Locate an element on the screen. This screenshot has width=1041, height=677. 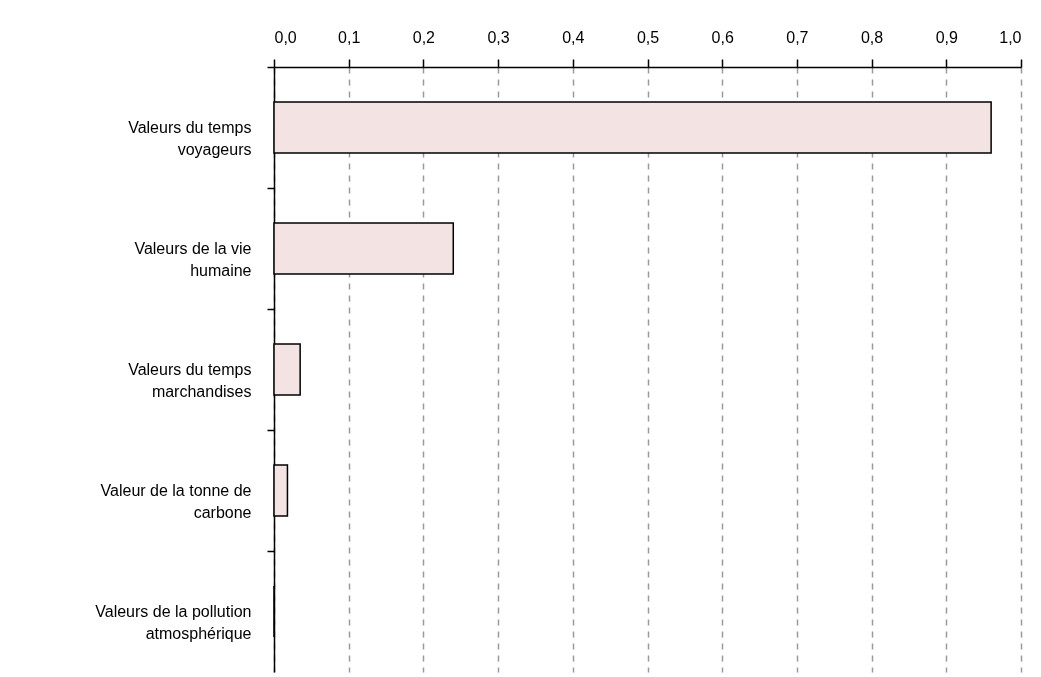
y-tick-label: Valeurs du temps voyageurs is located at coordinates (190, 138).